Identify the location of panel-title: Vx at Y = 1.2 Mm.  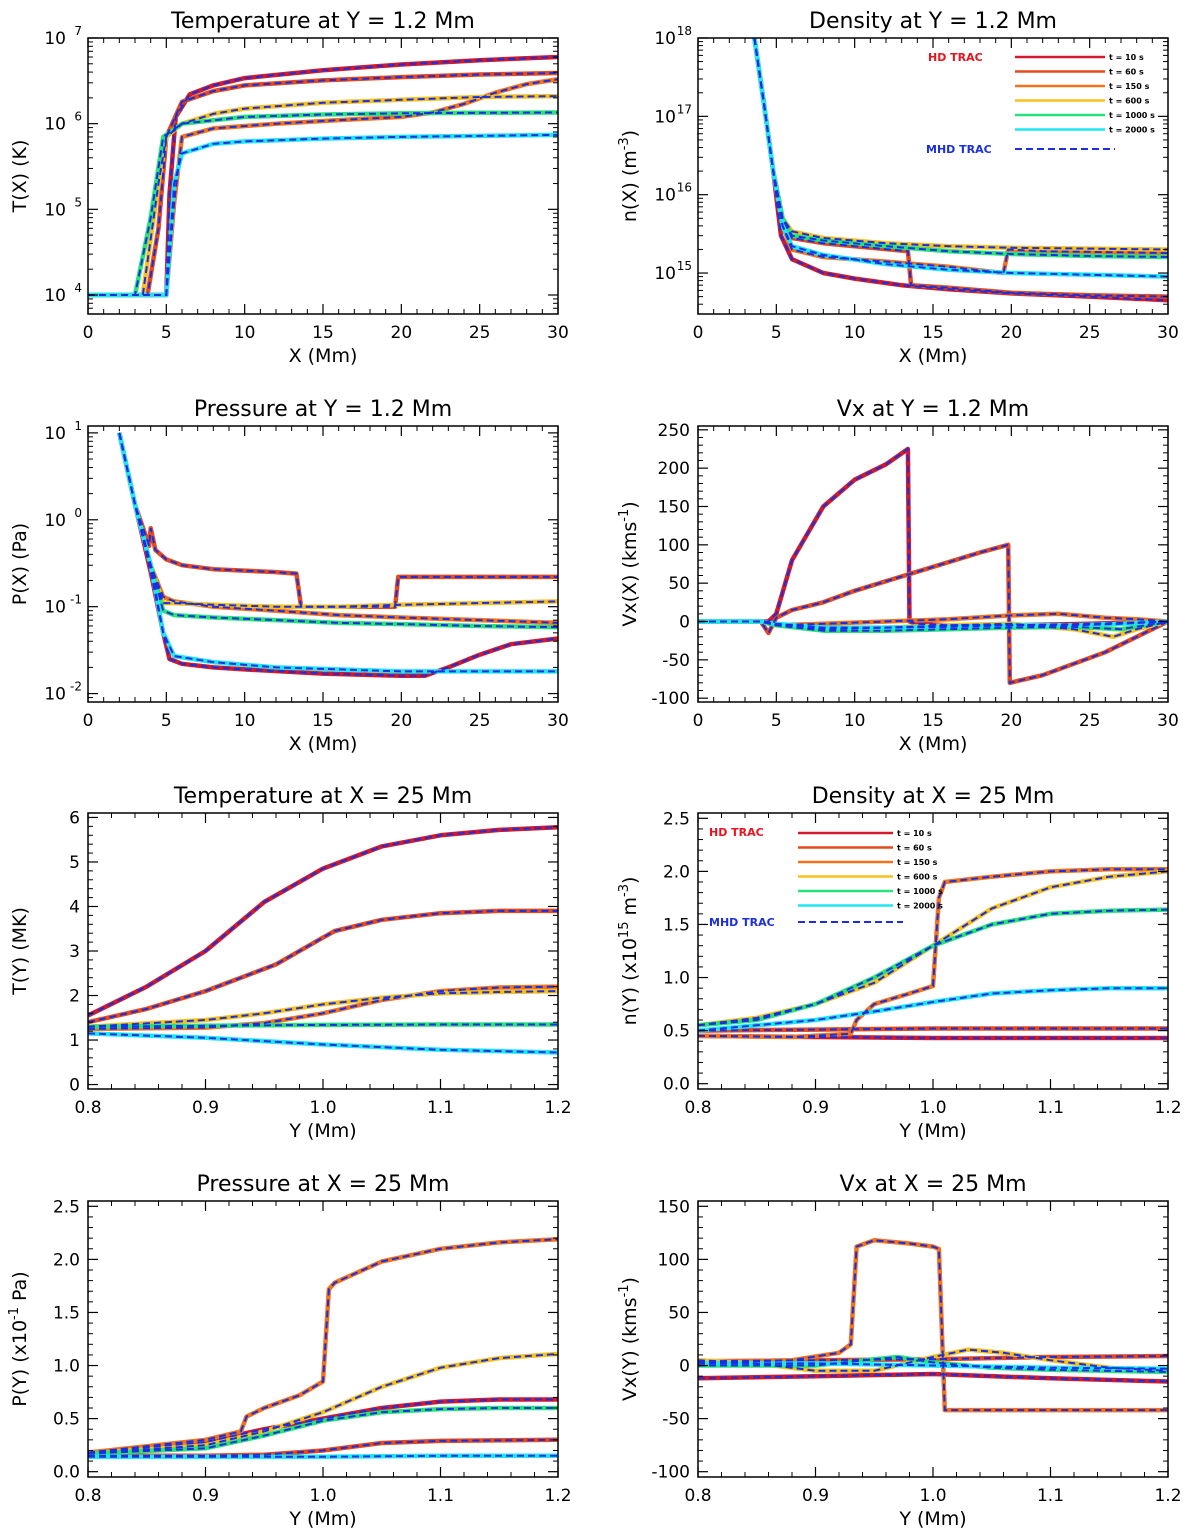
(933, 409).